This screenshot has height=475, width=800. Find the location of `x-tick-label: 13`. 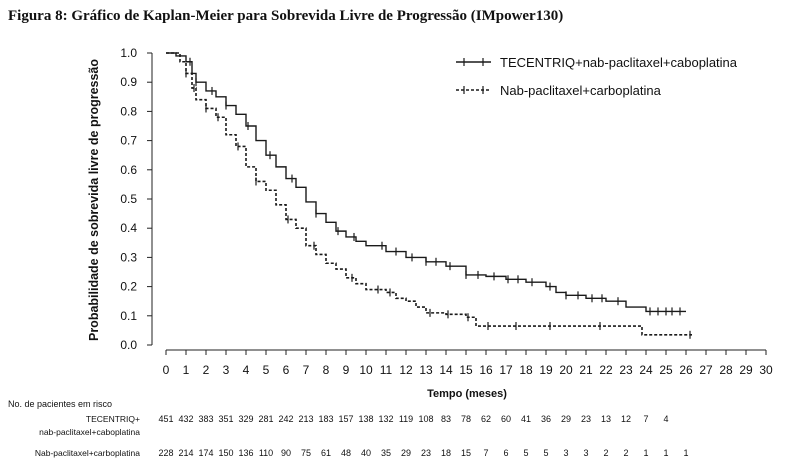

x-tick-label: 13 is located at coordinates (426, 370).